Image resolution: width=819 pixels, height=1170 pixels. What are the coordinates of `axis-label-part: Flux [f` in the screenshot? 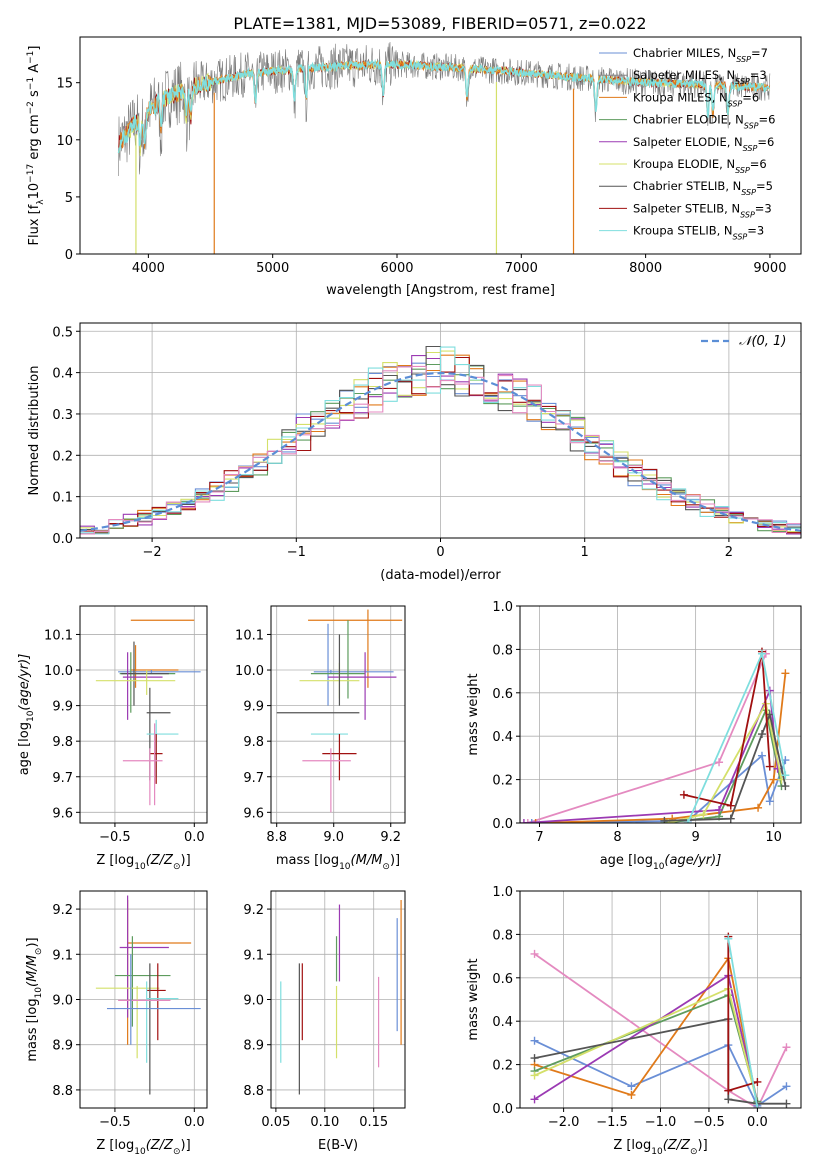 It's located at (34, 224).